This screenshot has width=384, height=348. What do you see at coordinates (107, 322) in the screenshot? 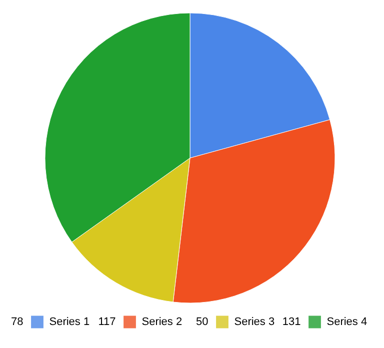
I see `data-label: 117` at bounding box center [107, 322].